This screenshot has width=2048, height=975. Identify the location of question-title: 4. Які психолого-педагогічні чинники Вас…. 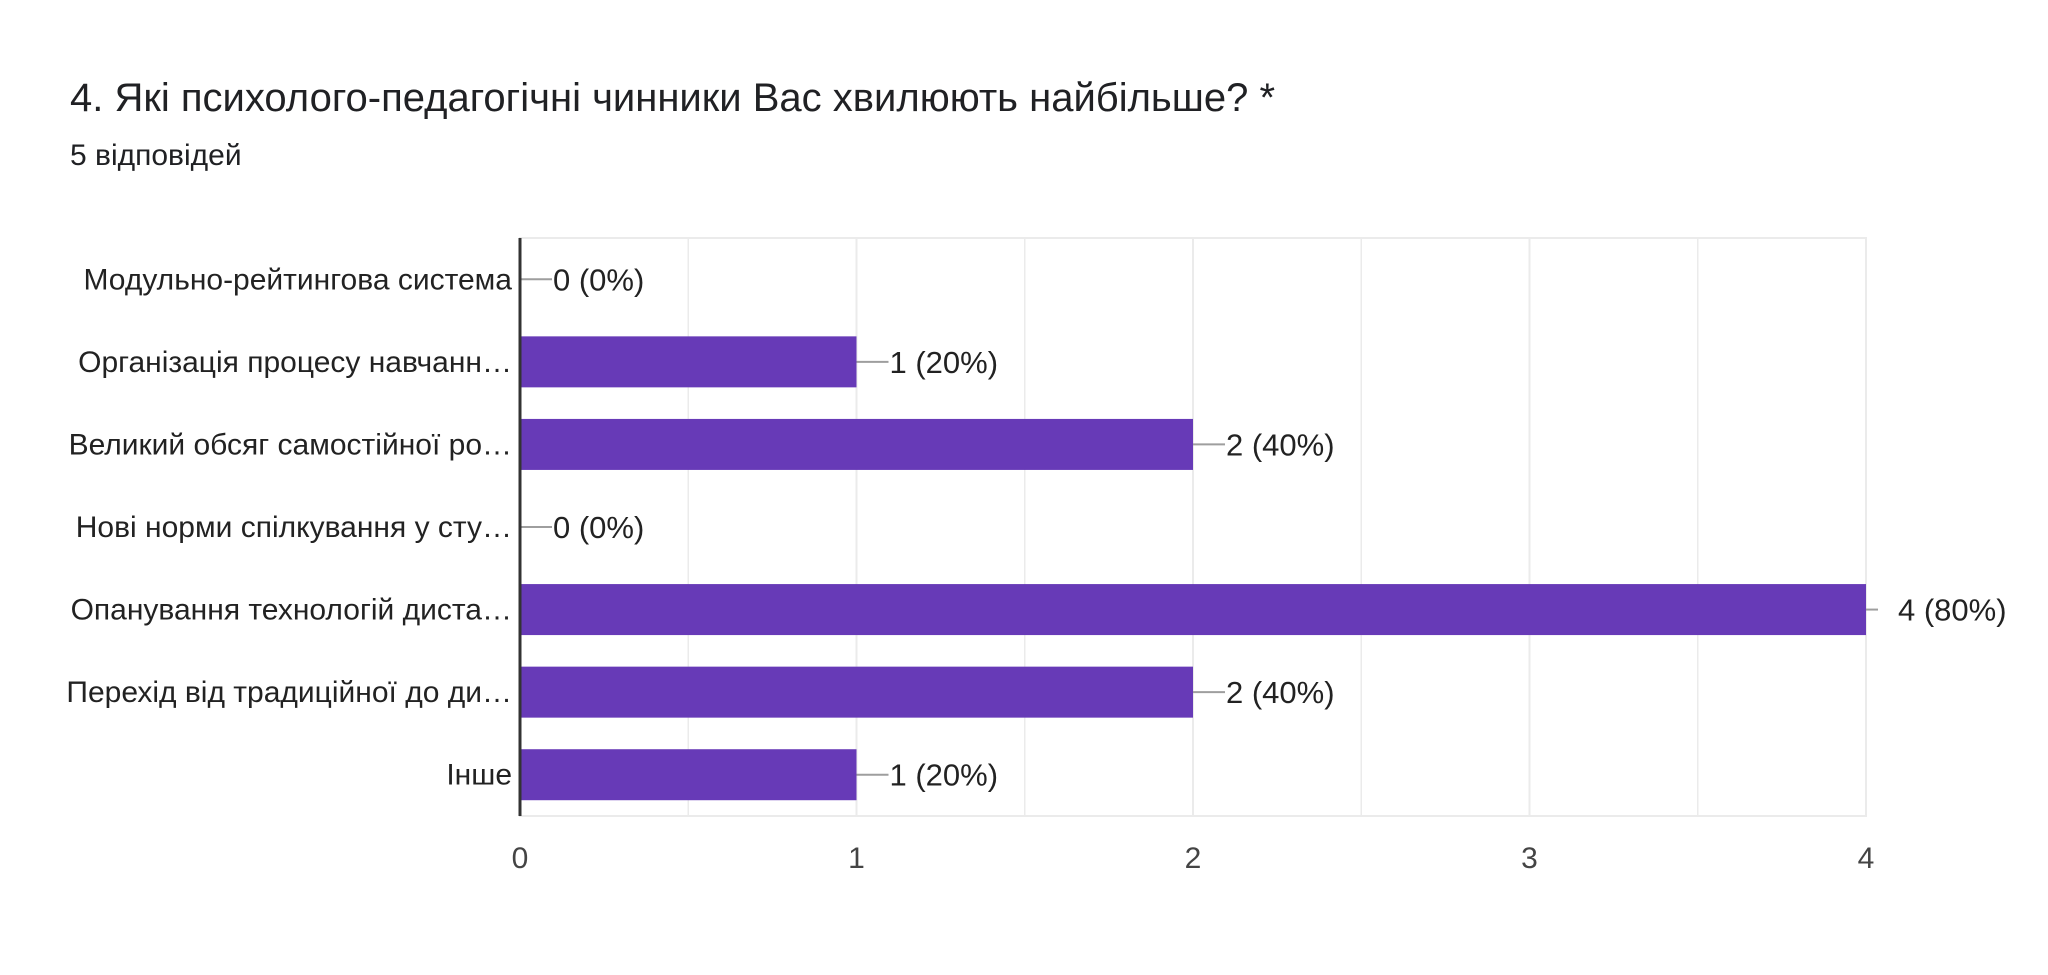
(673, 98).